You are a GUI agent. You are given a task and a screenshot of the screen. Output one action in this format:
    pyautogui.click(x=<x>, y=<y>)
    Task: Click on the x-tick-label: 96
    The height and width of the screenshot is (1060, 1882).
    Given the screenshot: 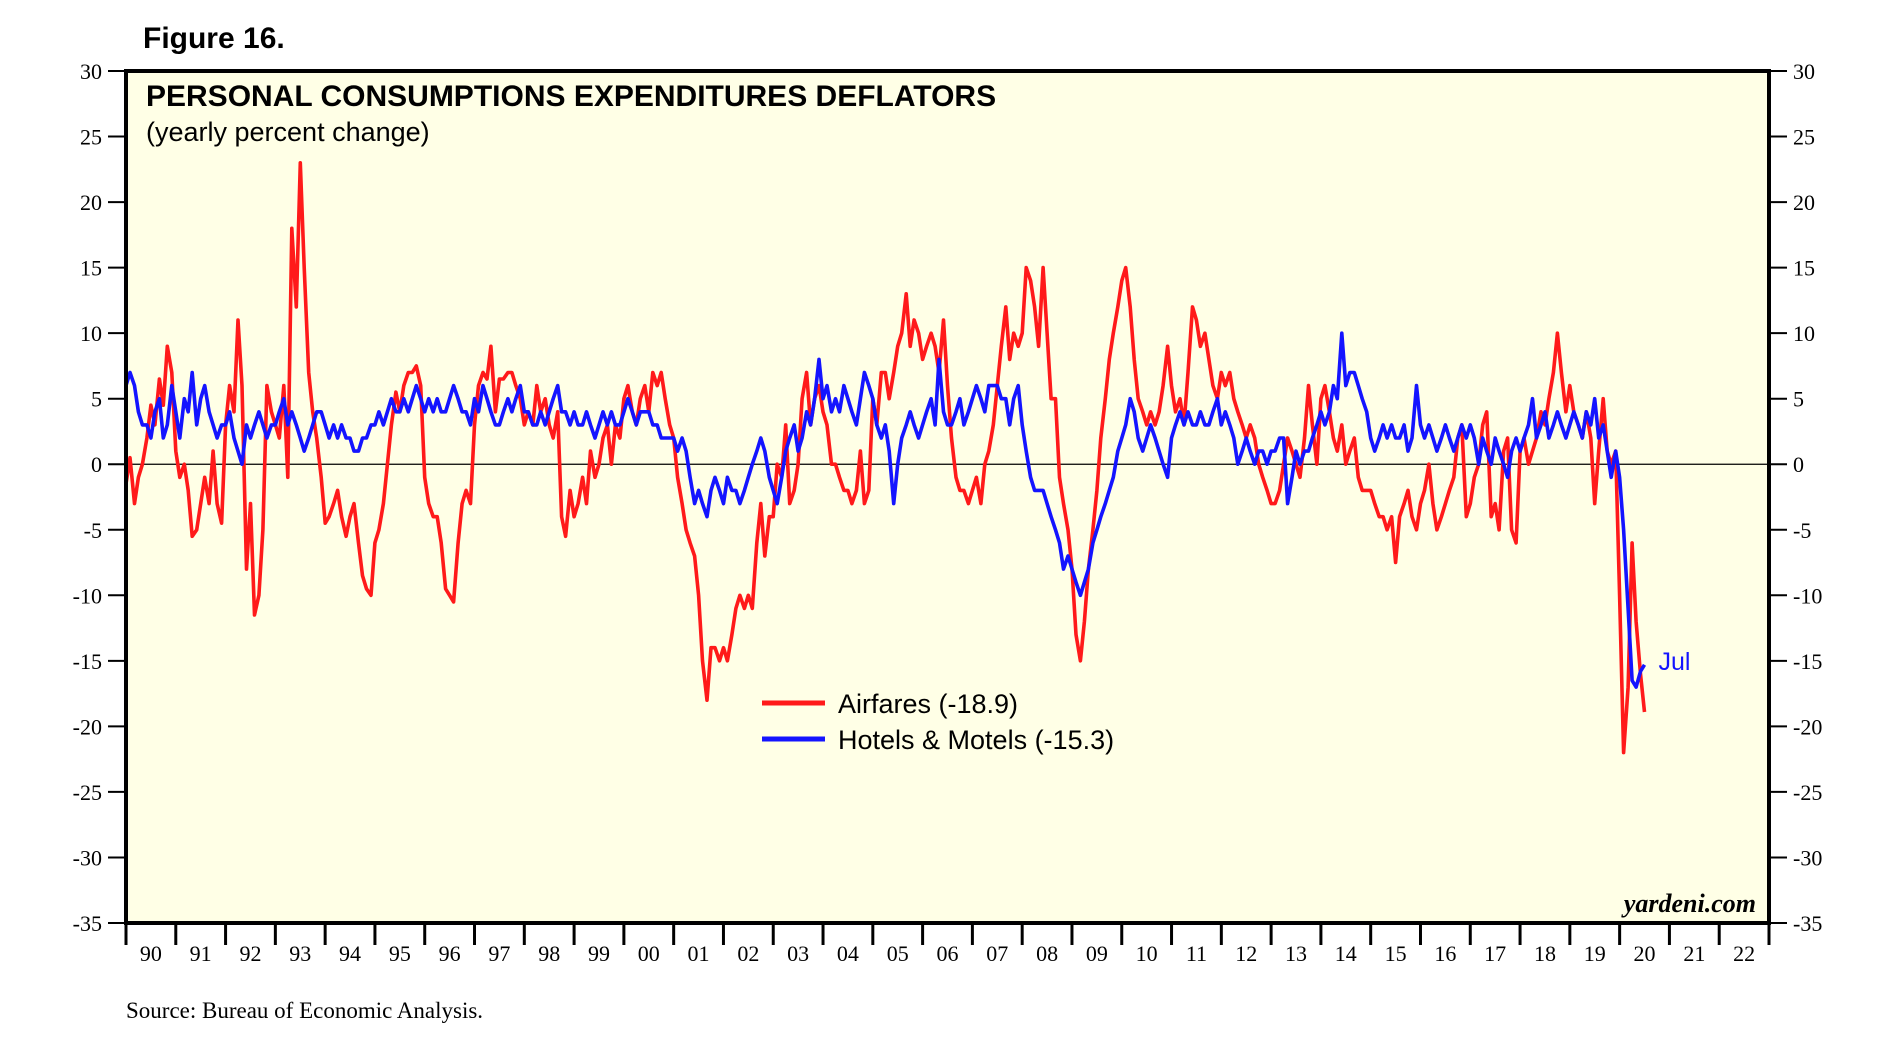 What is the action you would take?
    pyautogui.click(x=450, y=953)
    